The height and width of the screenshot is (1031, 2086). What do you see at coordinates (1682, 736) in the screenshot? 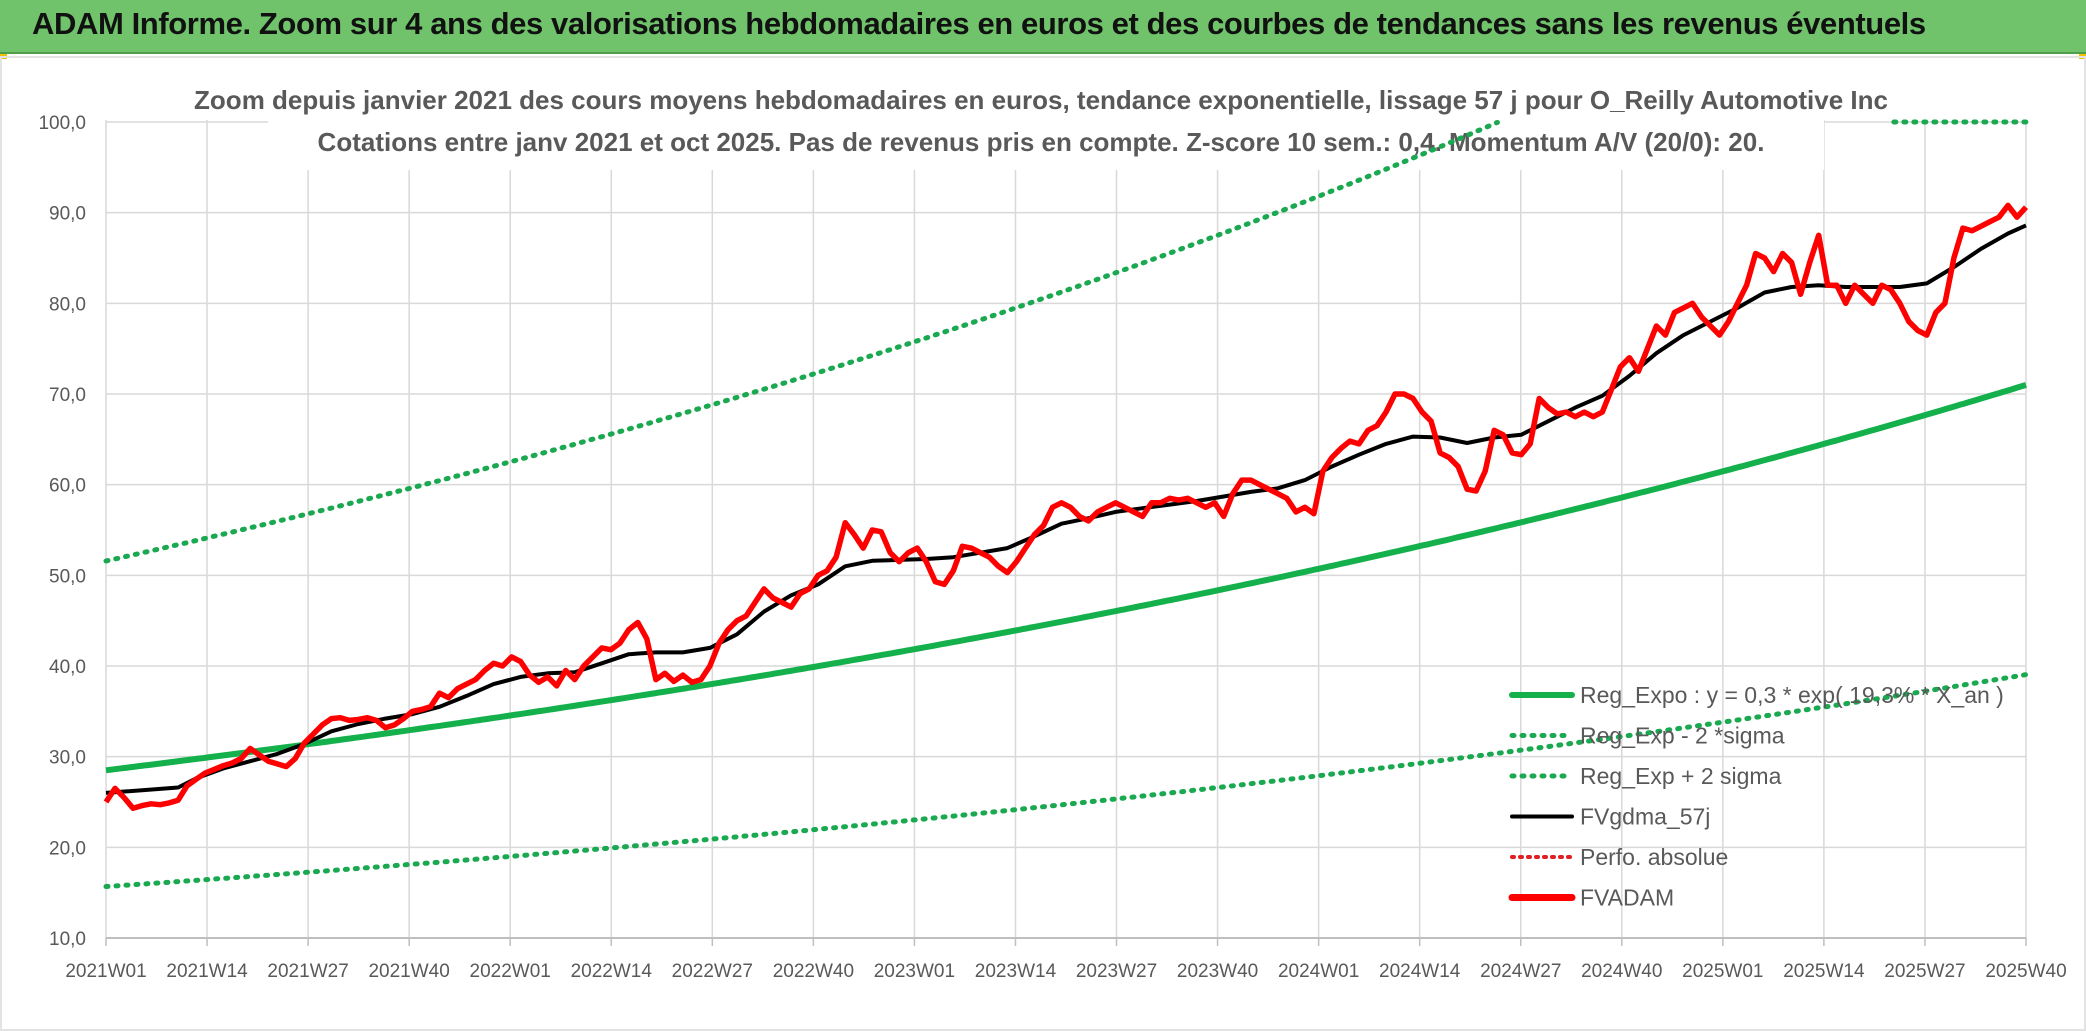
I see `legend-label: Reg_Exp - 2 *sigma` at bounding box center [1682, 736].